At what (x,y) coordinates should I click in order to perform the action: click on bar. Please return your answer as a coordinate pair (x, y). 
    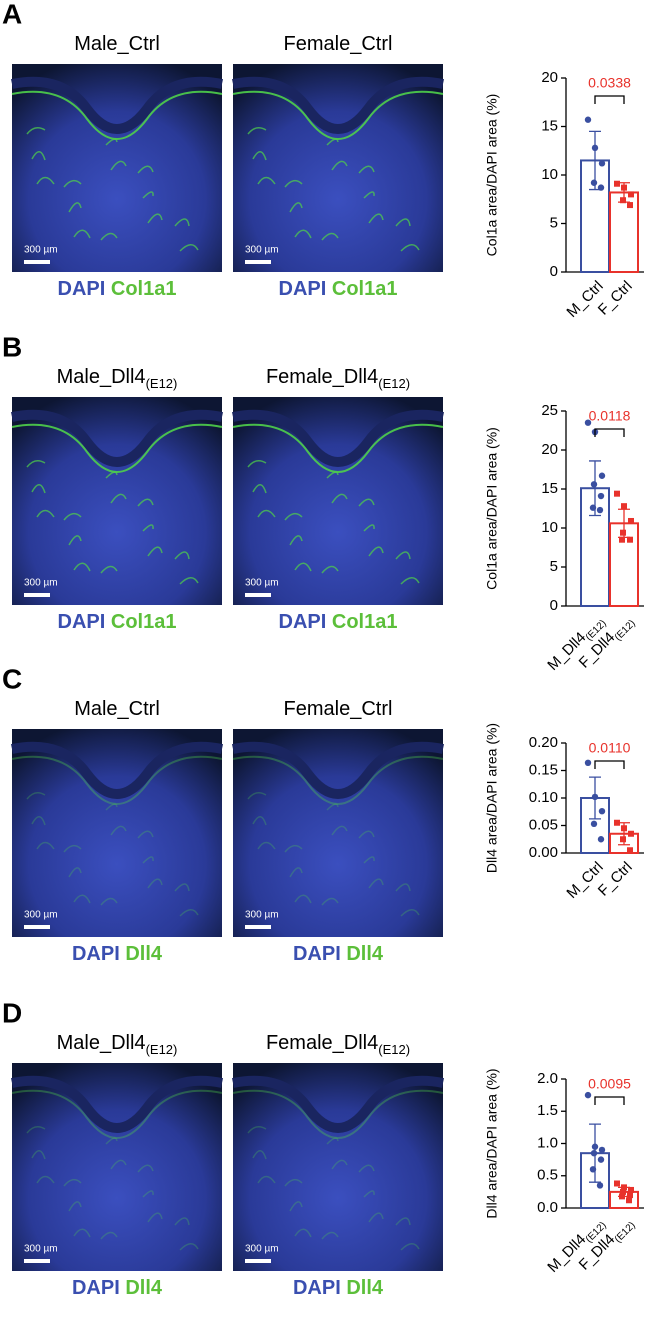
    Looking at the image, I should click on (624, 232).